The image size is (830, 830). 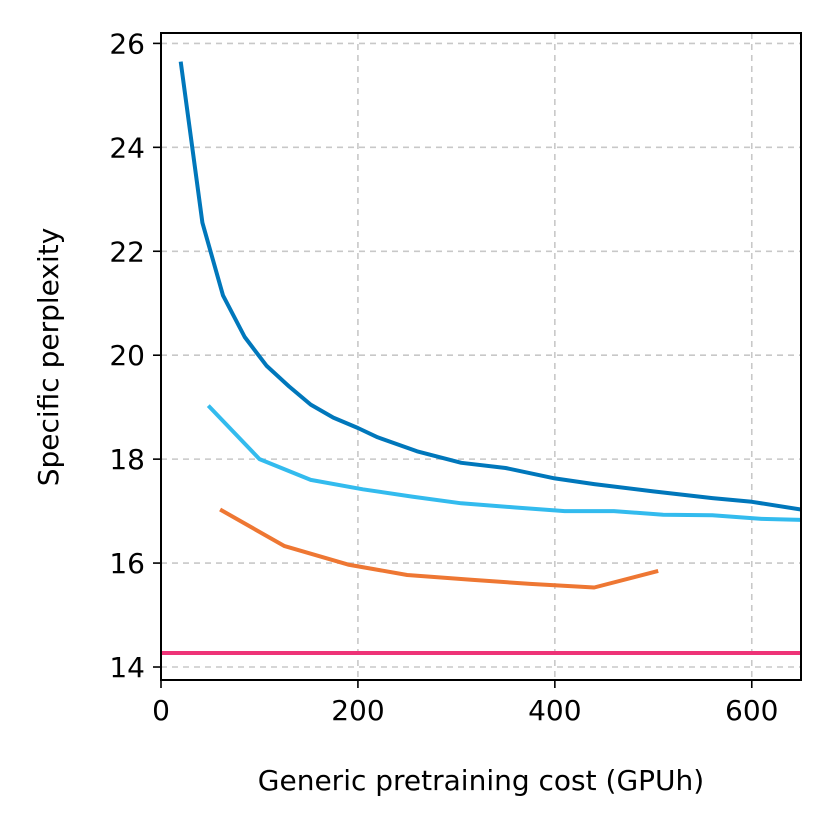 What do you see at coordinates (751, 710) in the screenshot?
I see `x-tick-label: 600` at bounding box center [751, 710].